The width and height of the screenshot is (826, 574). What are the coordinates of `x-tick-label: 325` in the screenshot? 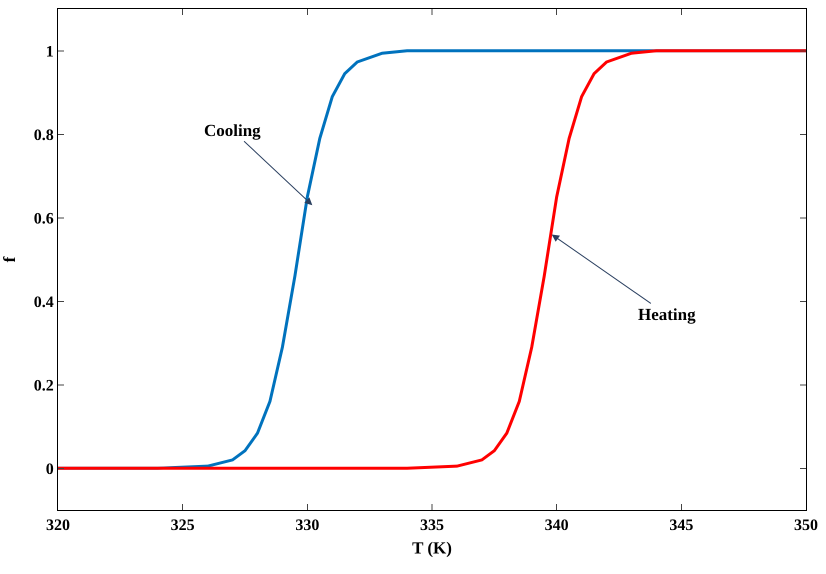 It's located at (182, 525).